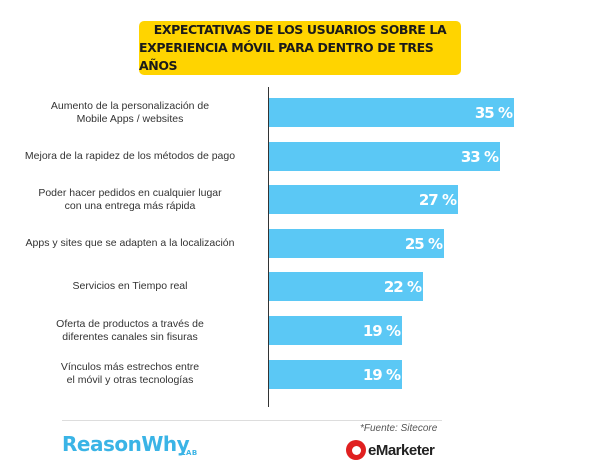 The height and width of the screenshot is (466, 602). What do you see at coordinates (437, 200) in the screenshot?
I see `bar-value-label: 27 %` at bounding box center [437, 200].